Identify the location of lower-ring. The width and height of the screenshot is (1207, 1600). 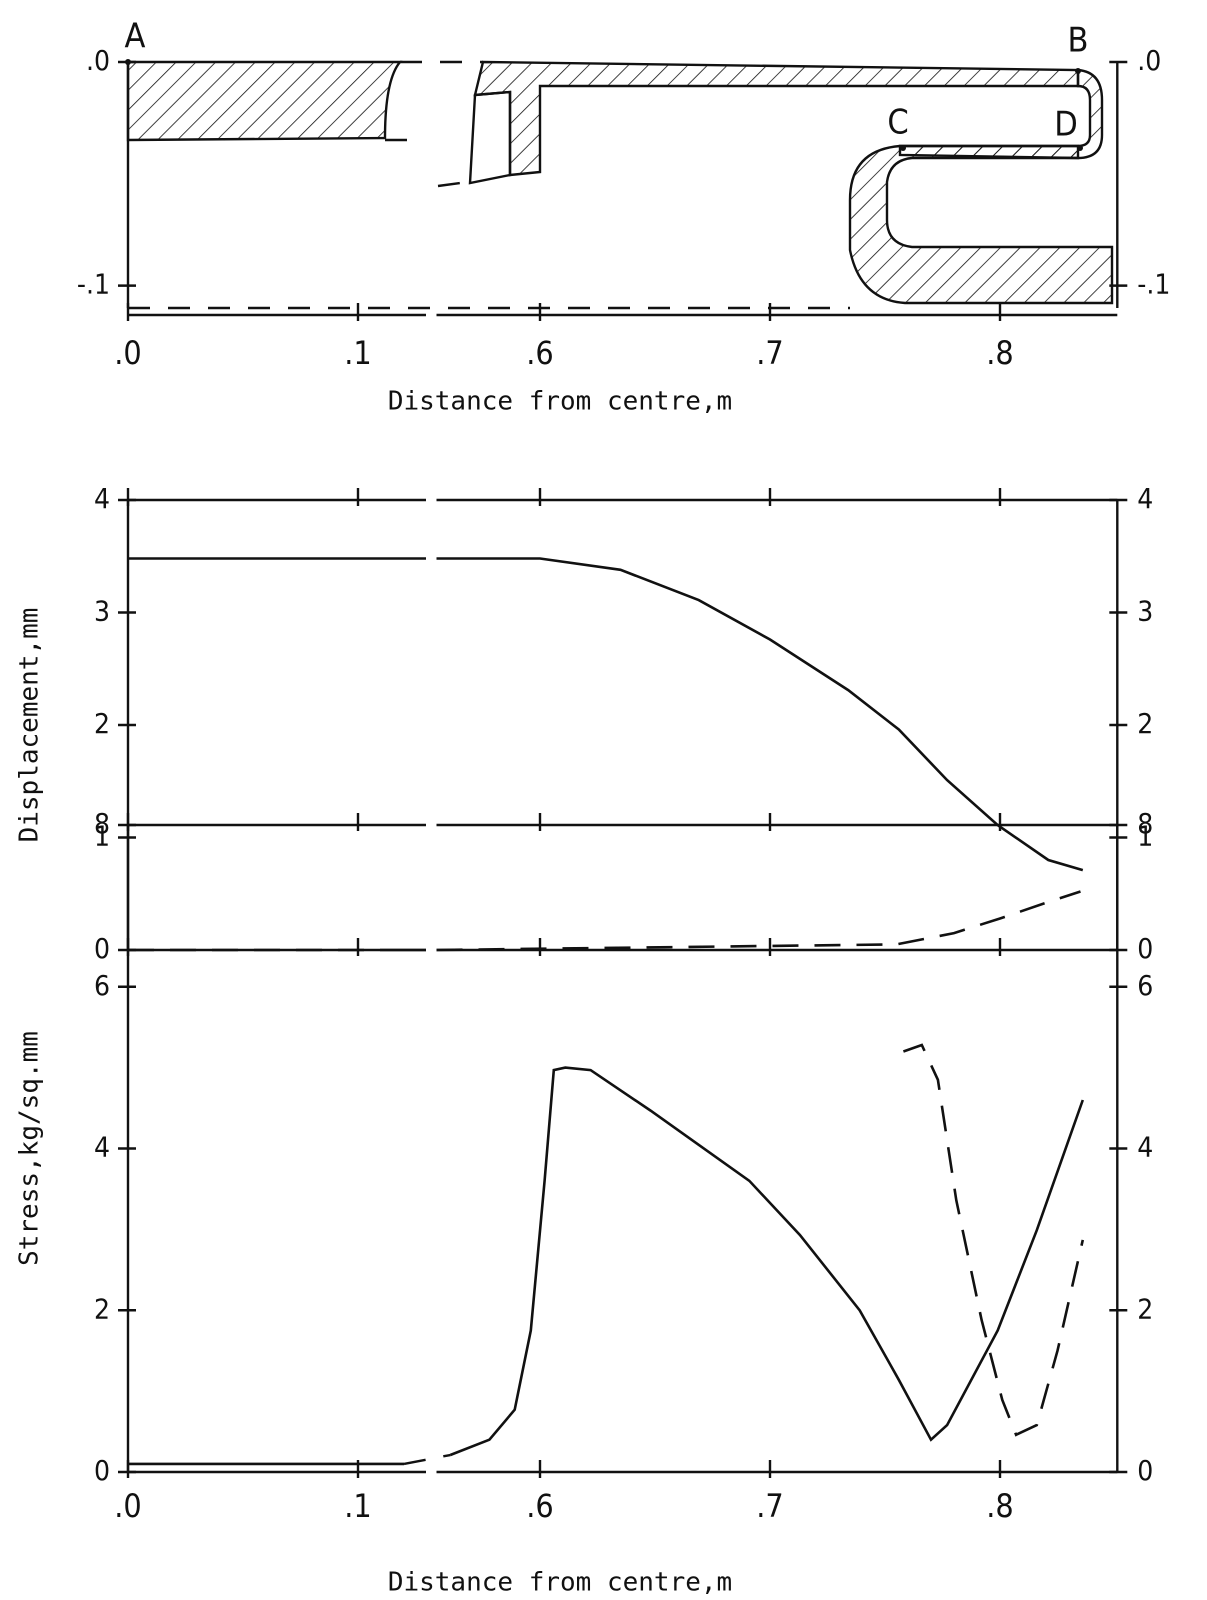
(981, 224).